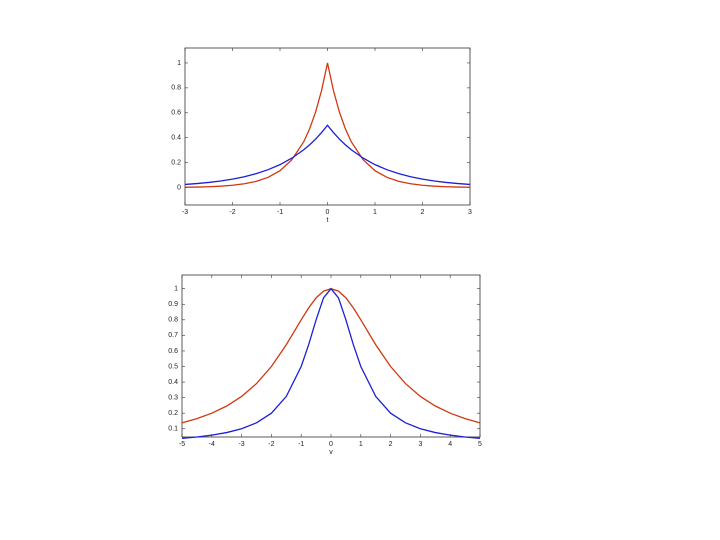 This screenshot has width=720, height=540. What do you see at coordinates (173, 429) in the screenshot?
I see `y-tick-label: 0.1` at bounding box center [173, 429].